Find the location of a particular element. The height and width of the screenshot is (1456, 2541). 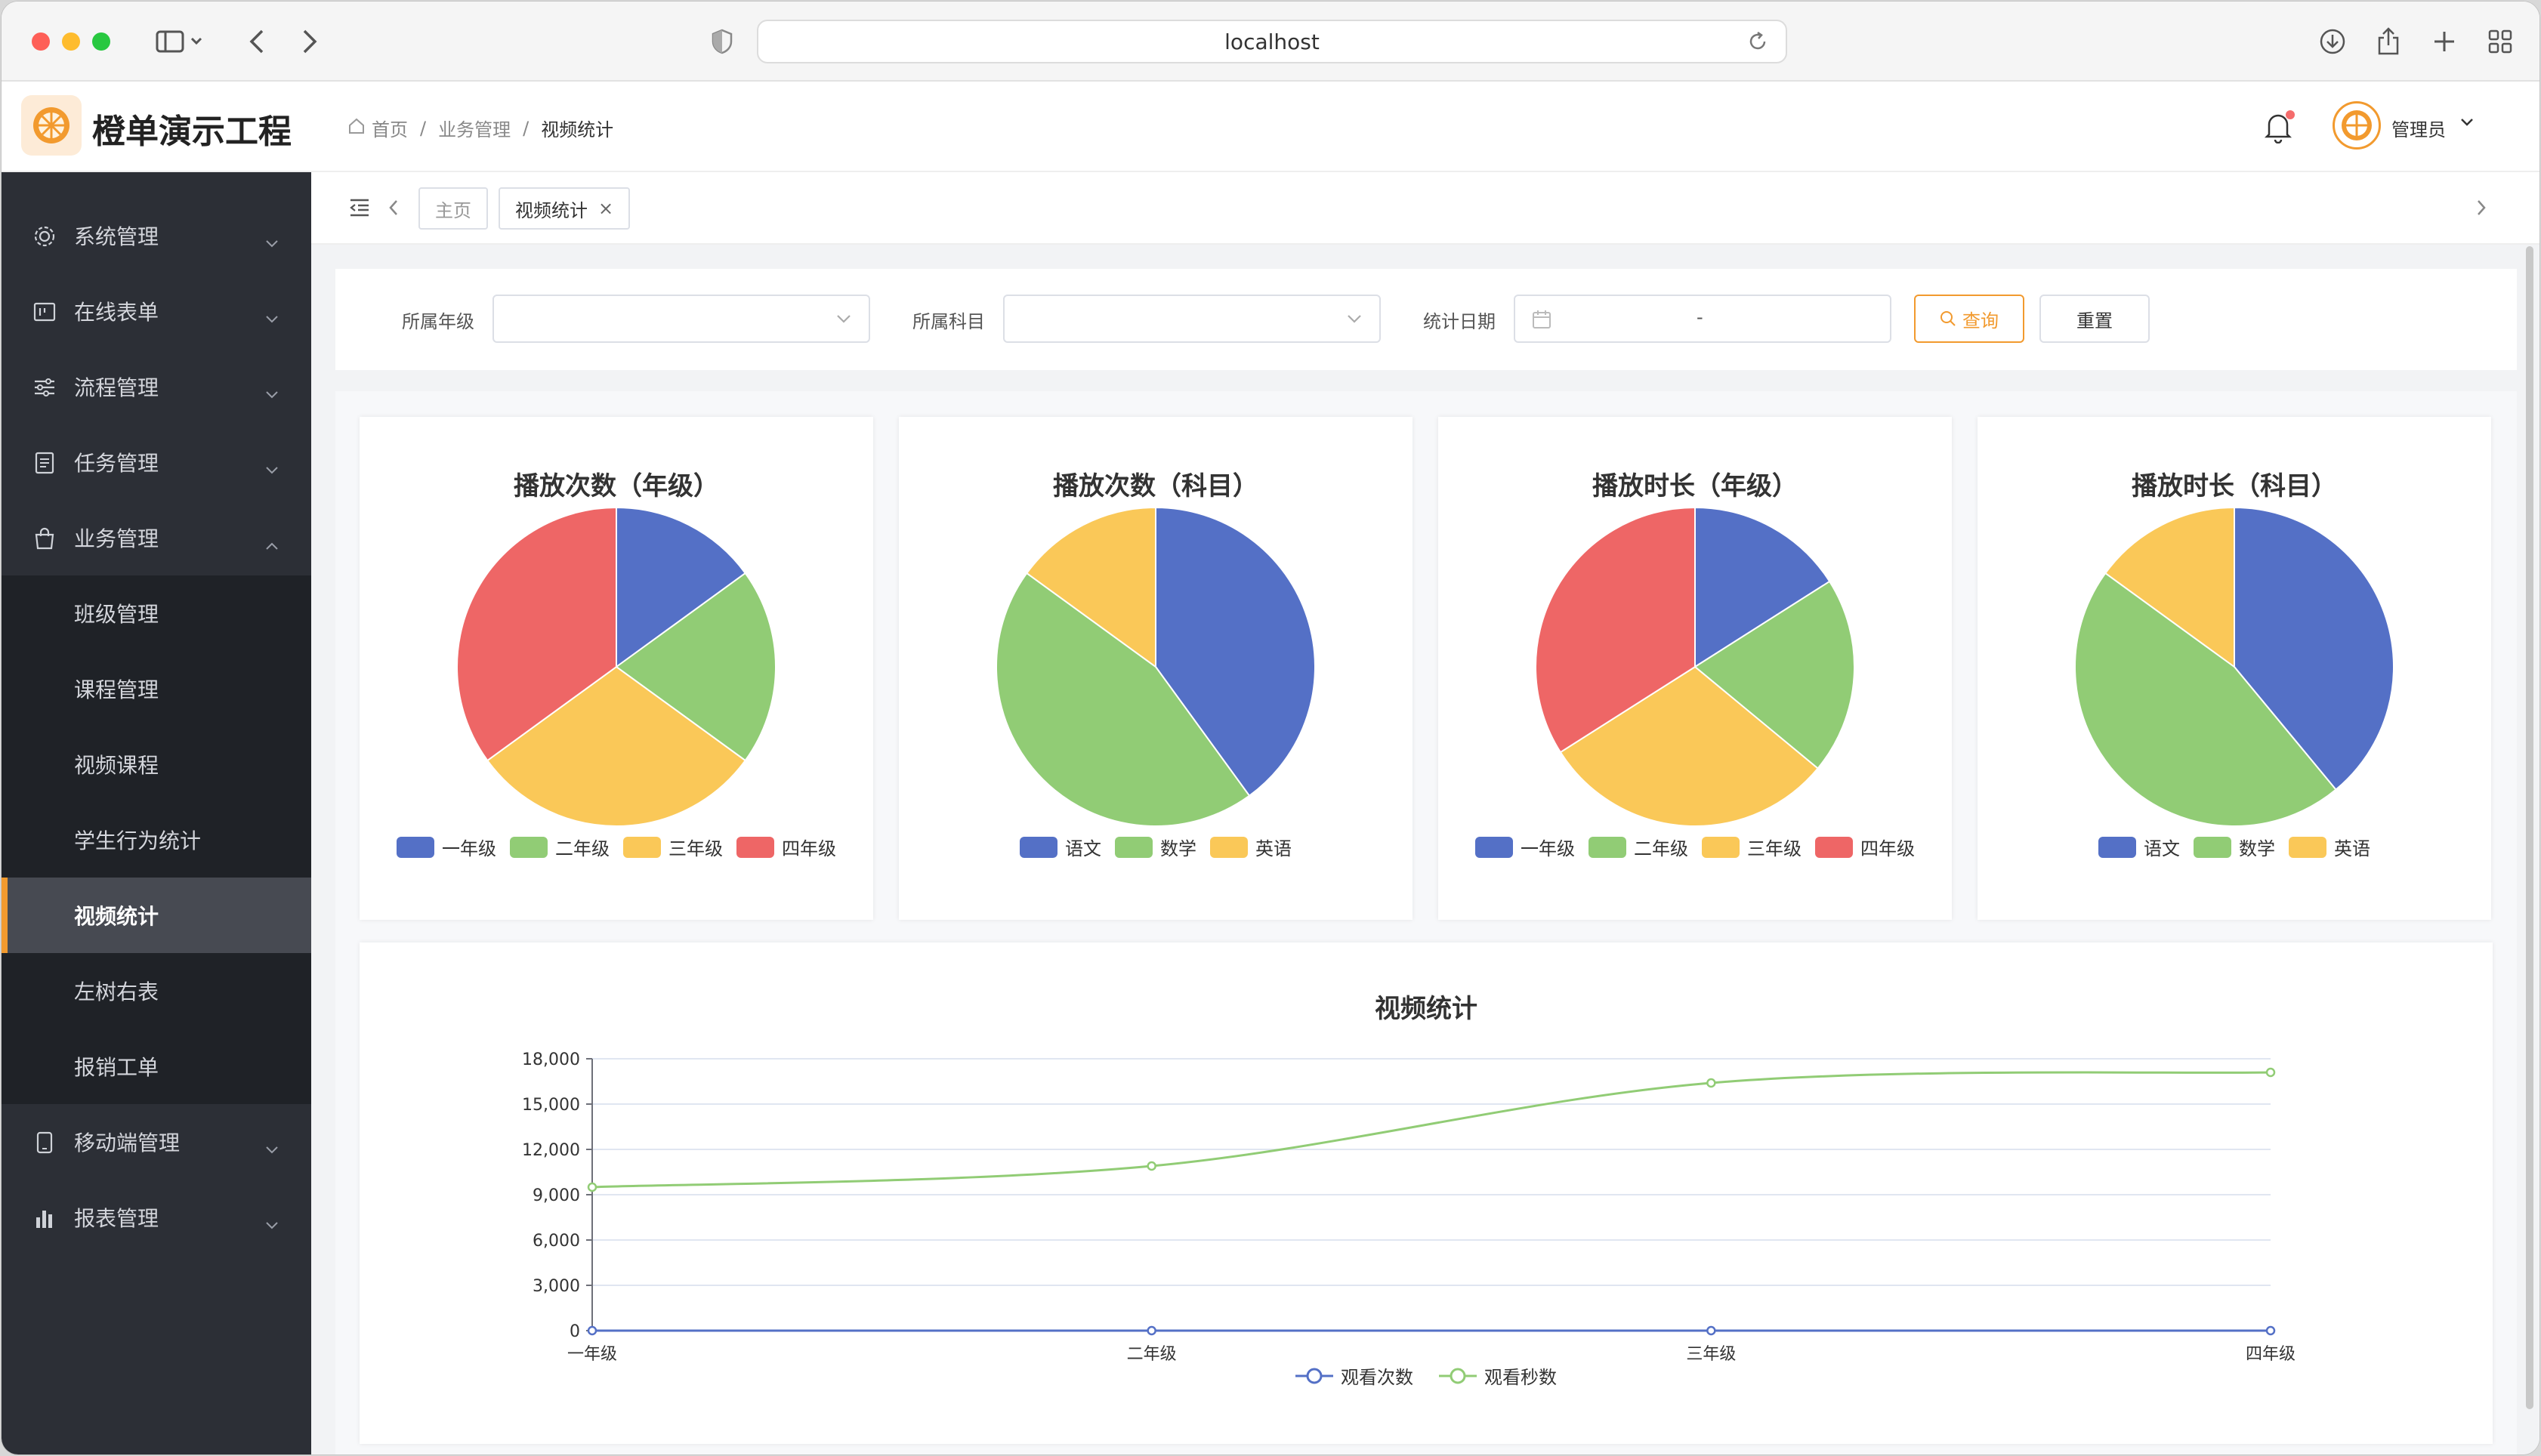

query-button: 查询 is located at coordinates (1969, 319).